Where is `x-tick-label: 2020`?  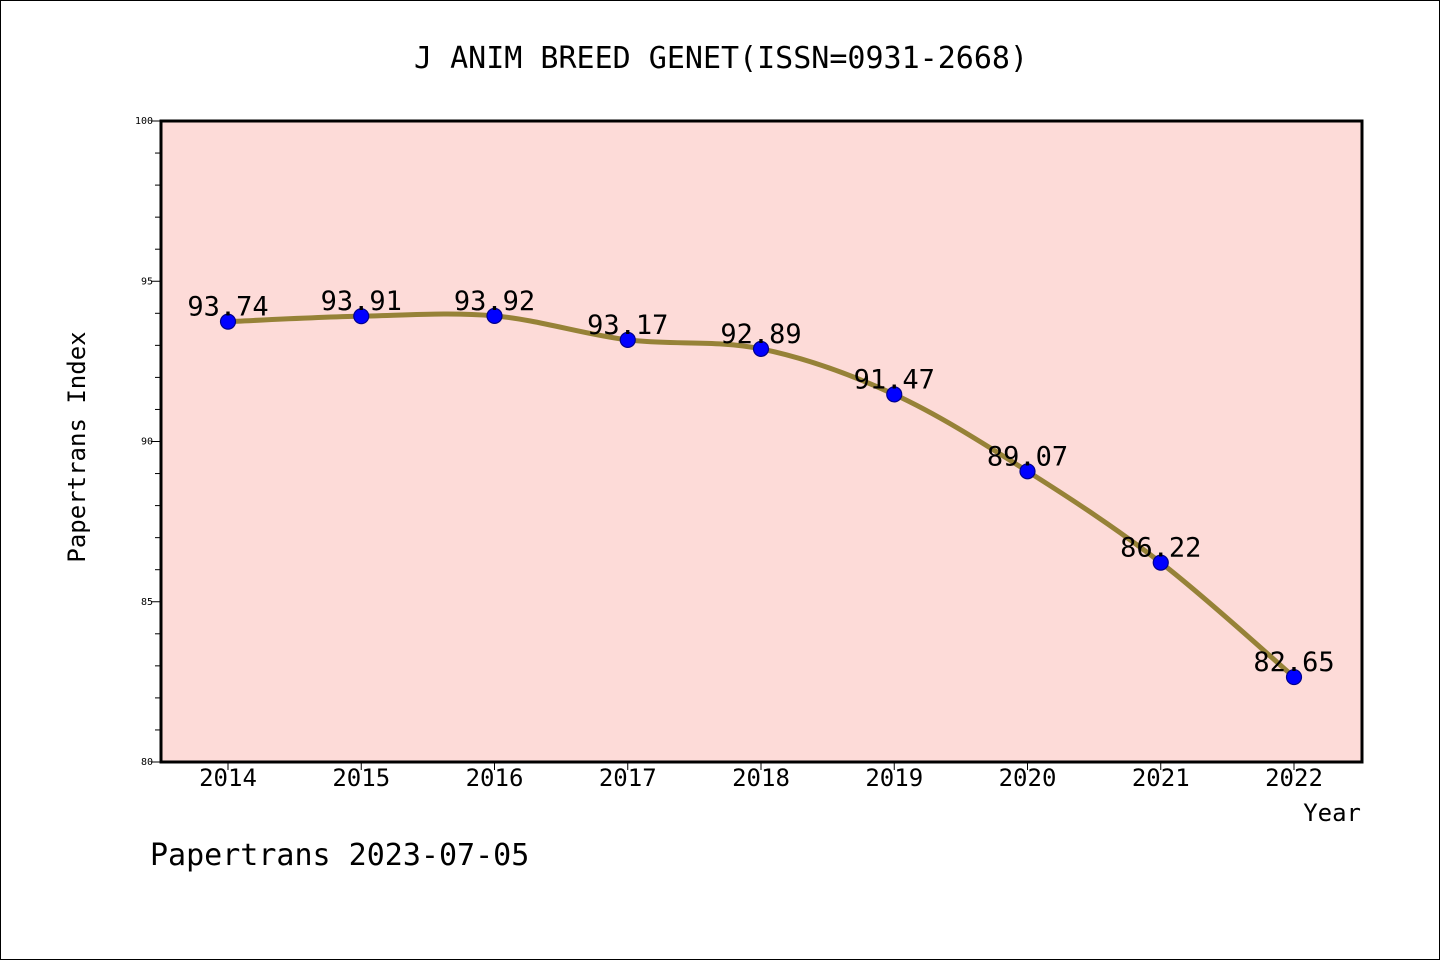
x-tick-label: 2020 is located at coordinates (1028, 778).